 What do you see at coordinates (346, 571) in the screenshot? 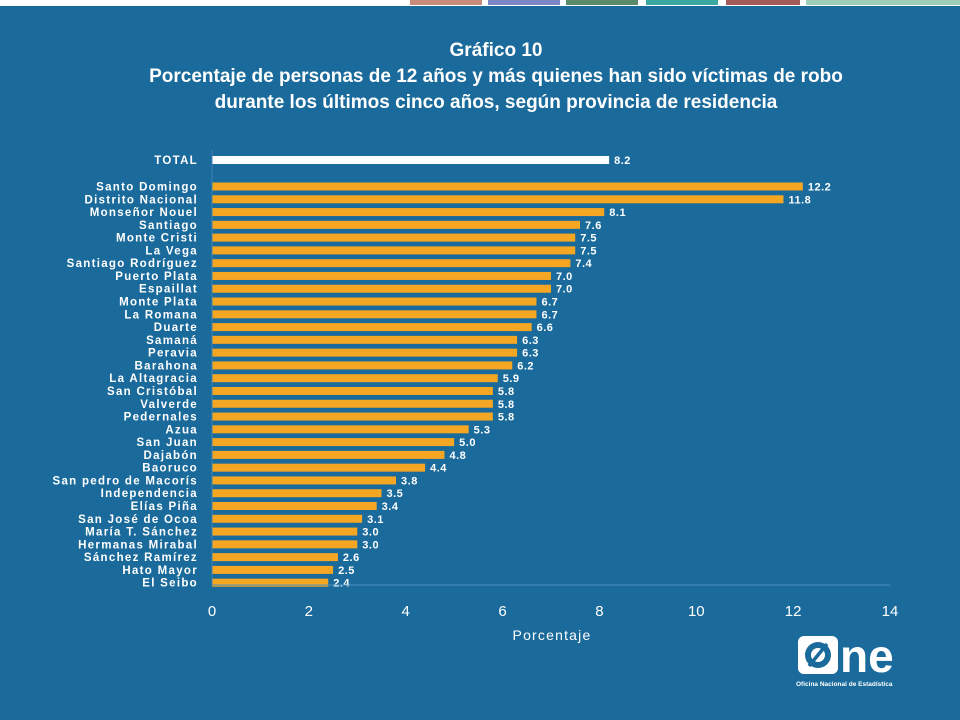
I see `value-label: 2.5` at bounding box center [346, 571].